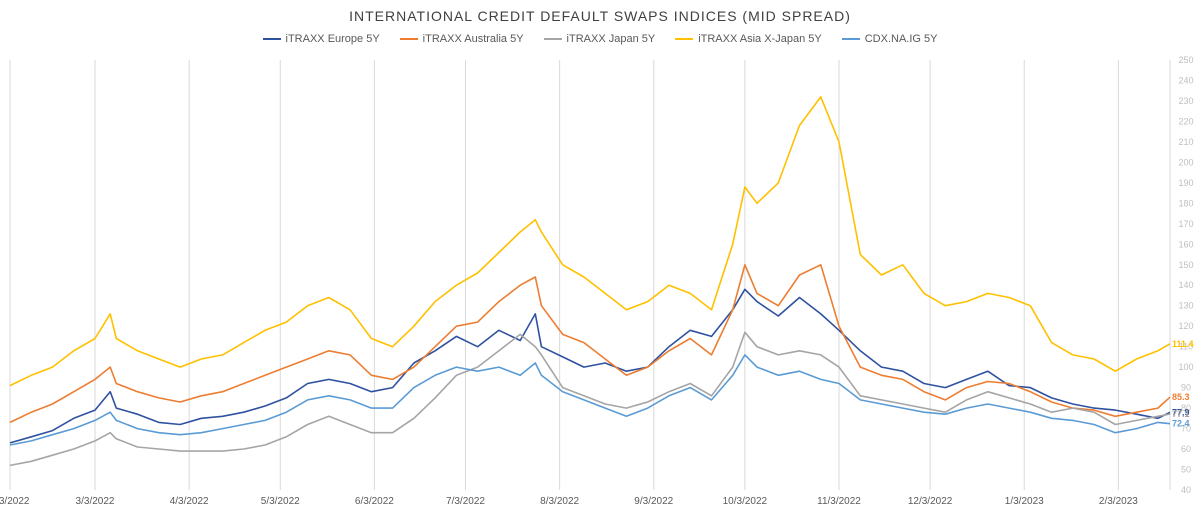 This screenshot has width=1200, height=512. I want to click on x-tick-label: 7/3/2022, so click(465, 501).